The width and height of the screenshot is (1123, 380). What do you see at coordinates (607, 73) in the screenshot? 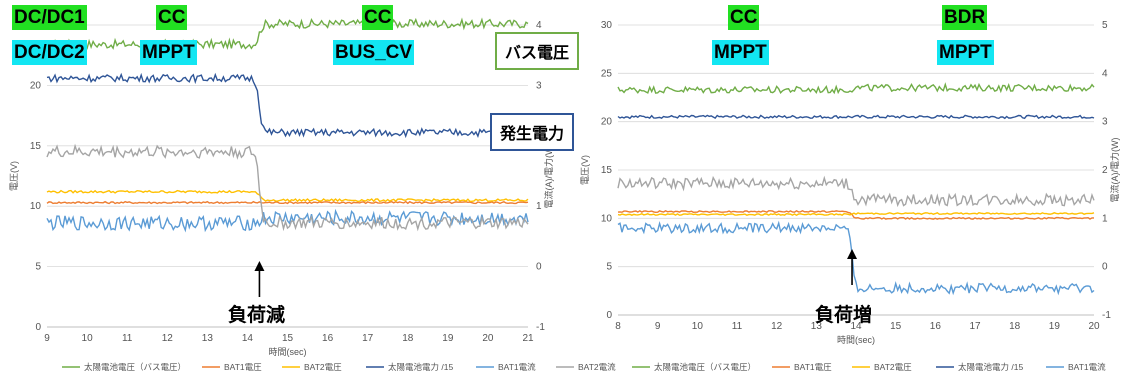
I see `y-tick-label: 25` at bounding box center [607, 73].